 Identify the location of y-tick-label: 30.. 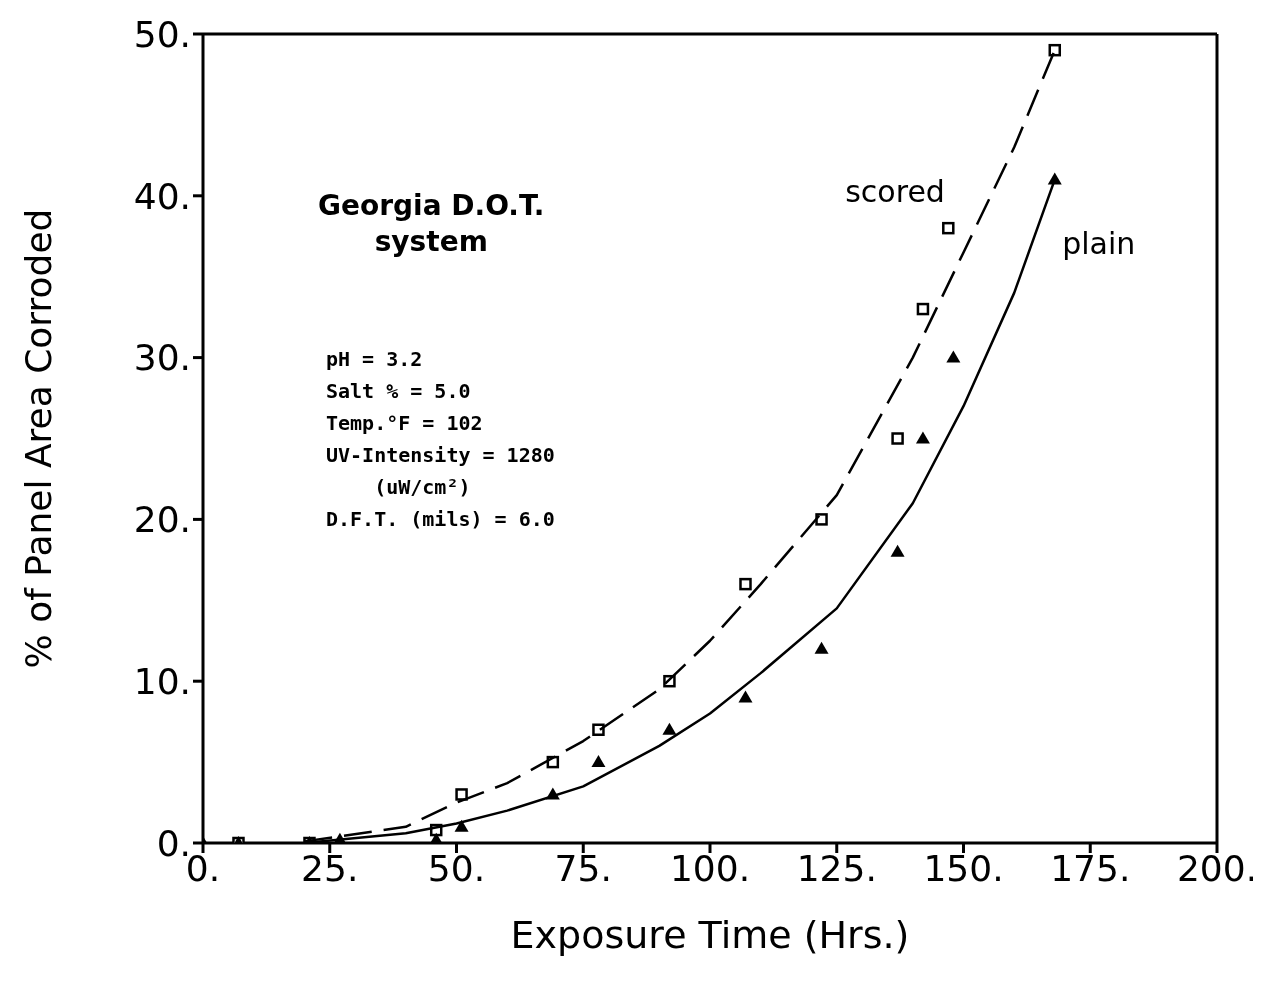
(162, 358).